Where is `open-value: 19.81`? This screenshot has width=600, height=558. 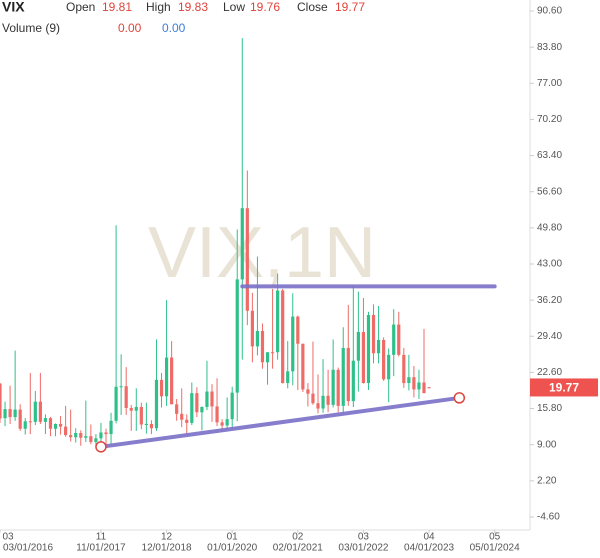
open-value: 19.81 is located at coordinates (117, 7).